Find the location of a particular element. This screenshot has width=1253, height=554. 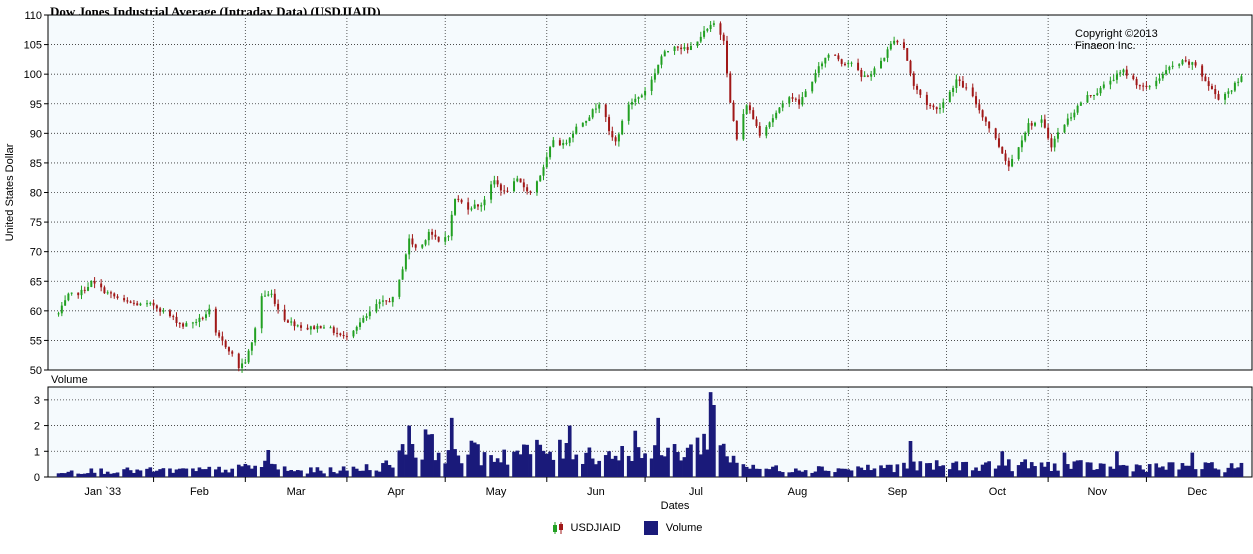

x-tick-label: Mar is located at coordinates (296, 492).